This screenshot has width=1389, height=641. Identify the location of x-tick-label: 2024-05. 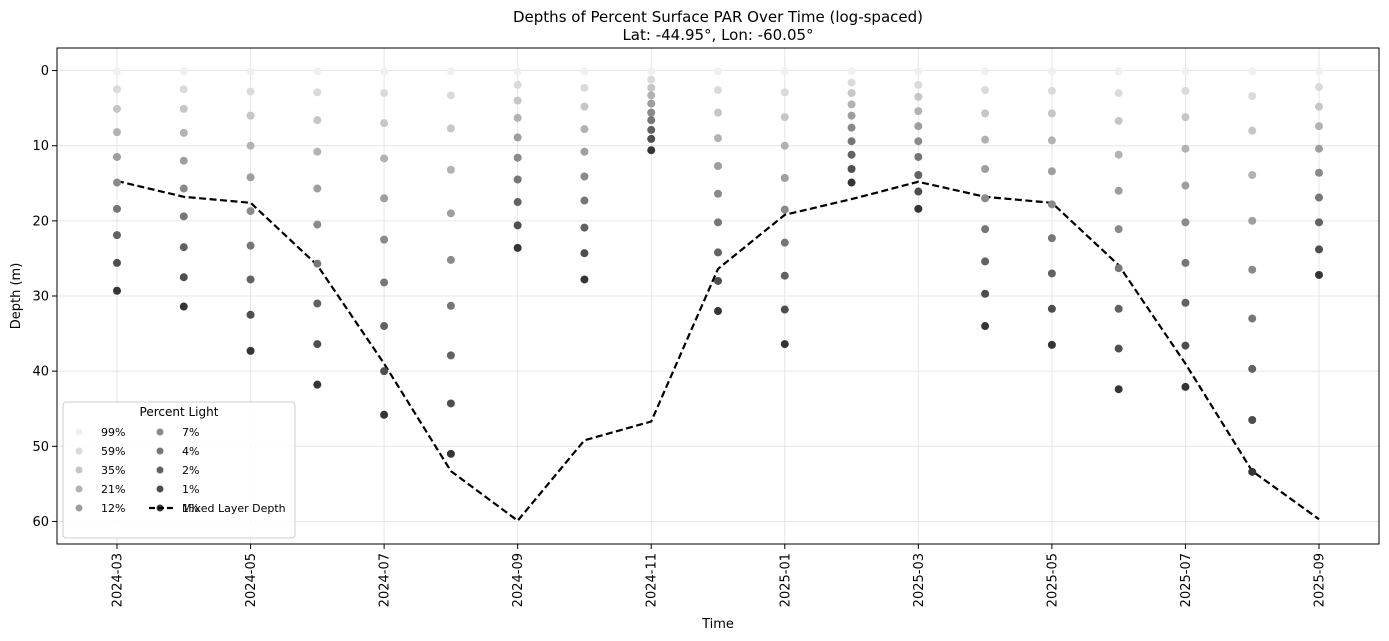
(251, 580).